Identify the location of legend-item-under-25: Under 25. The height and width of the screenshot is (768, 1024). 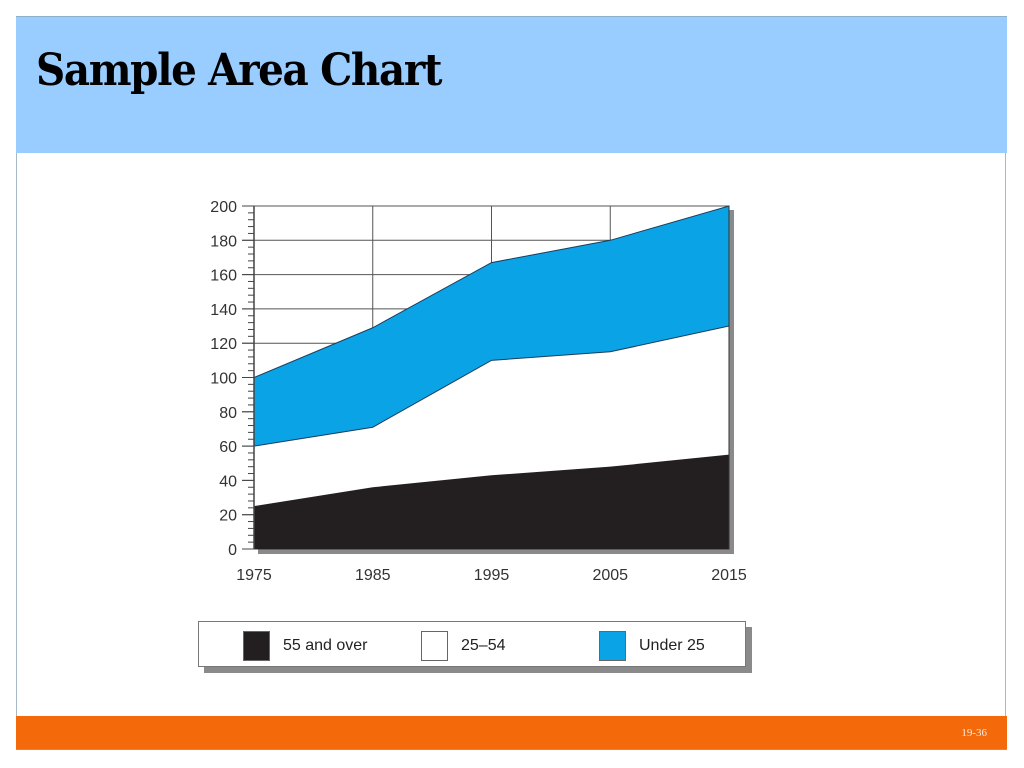
(652, 646).